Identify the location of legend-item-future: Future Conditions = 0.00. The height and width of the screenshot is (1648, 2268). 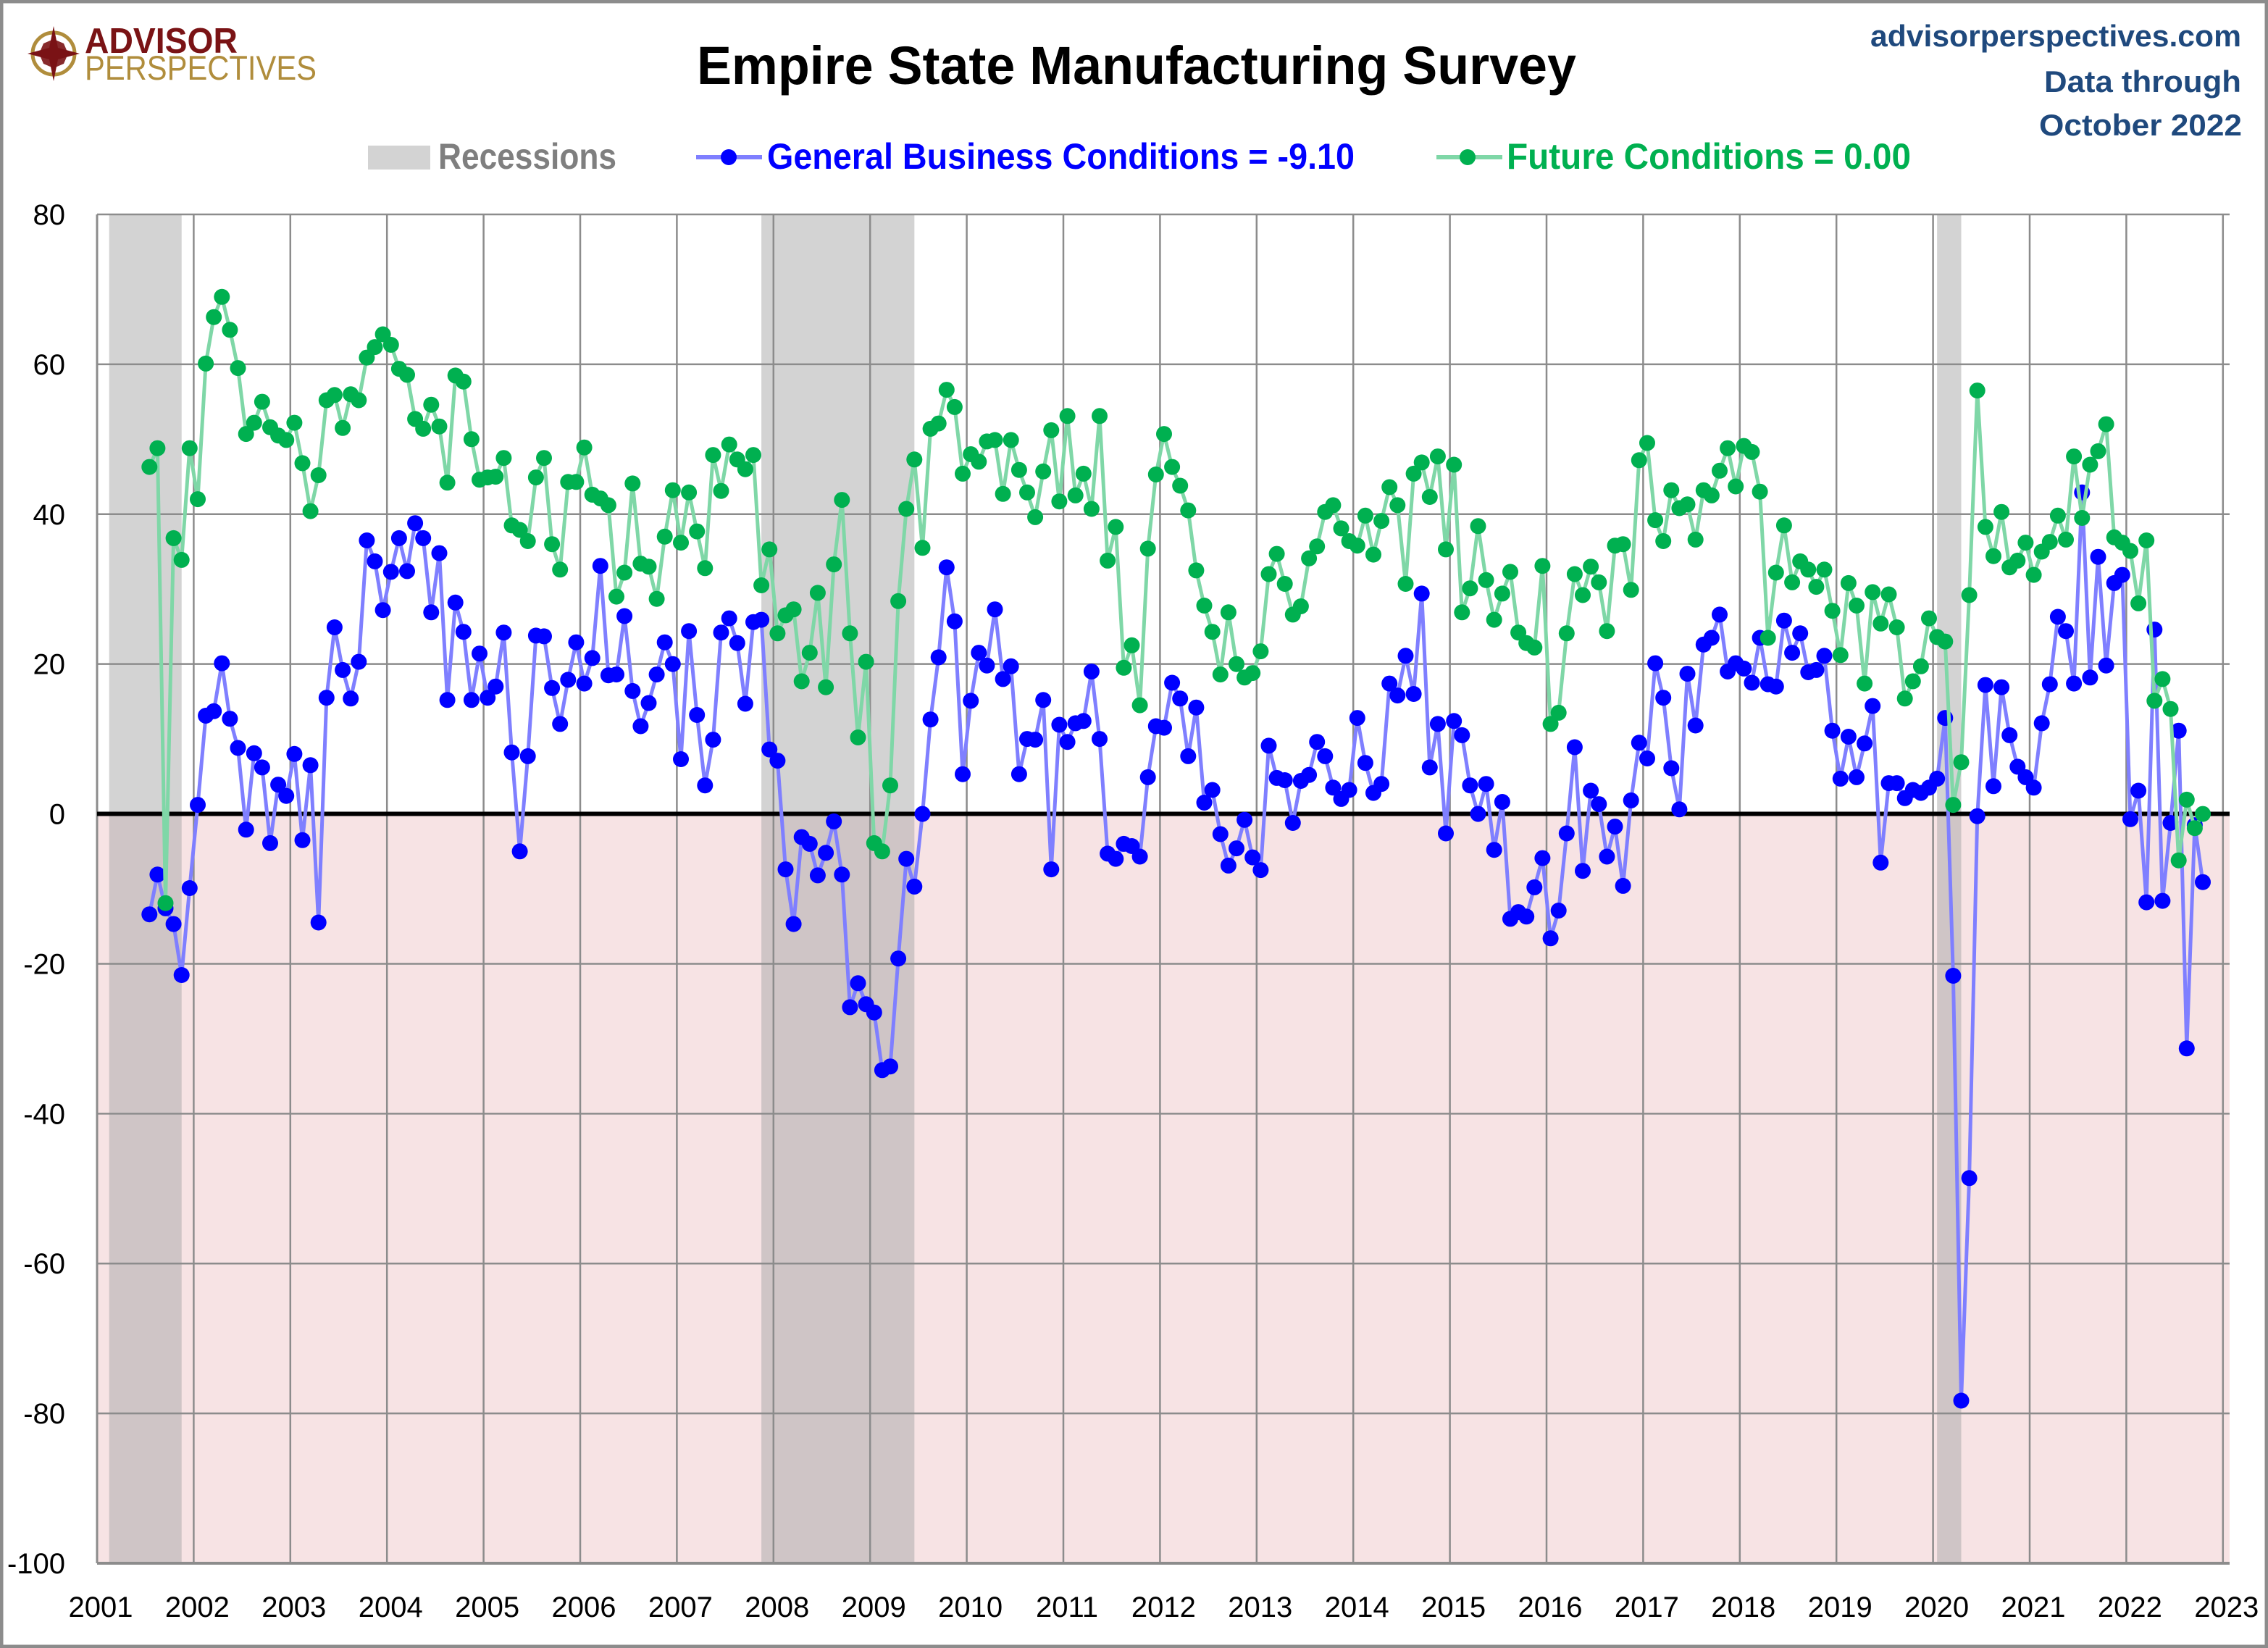
(1674, 156).